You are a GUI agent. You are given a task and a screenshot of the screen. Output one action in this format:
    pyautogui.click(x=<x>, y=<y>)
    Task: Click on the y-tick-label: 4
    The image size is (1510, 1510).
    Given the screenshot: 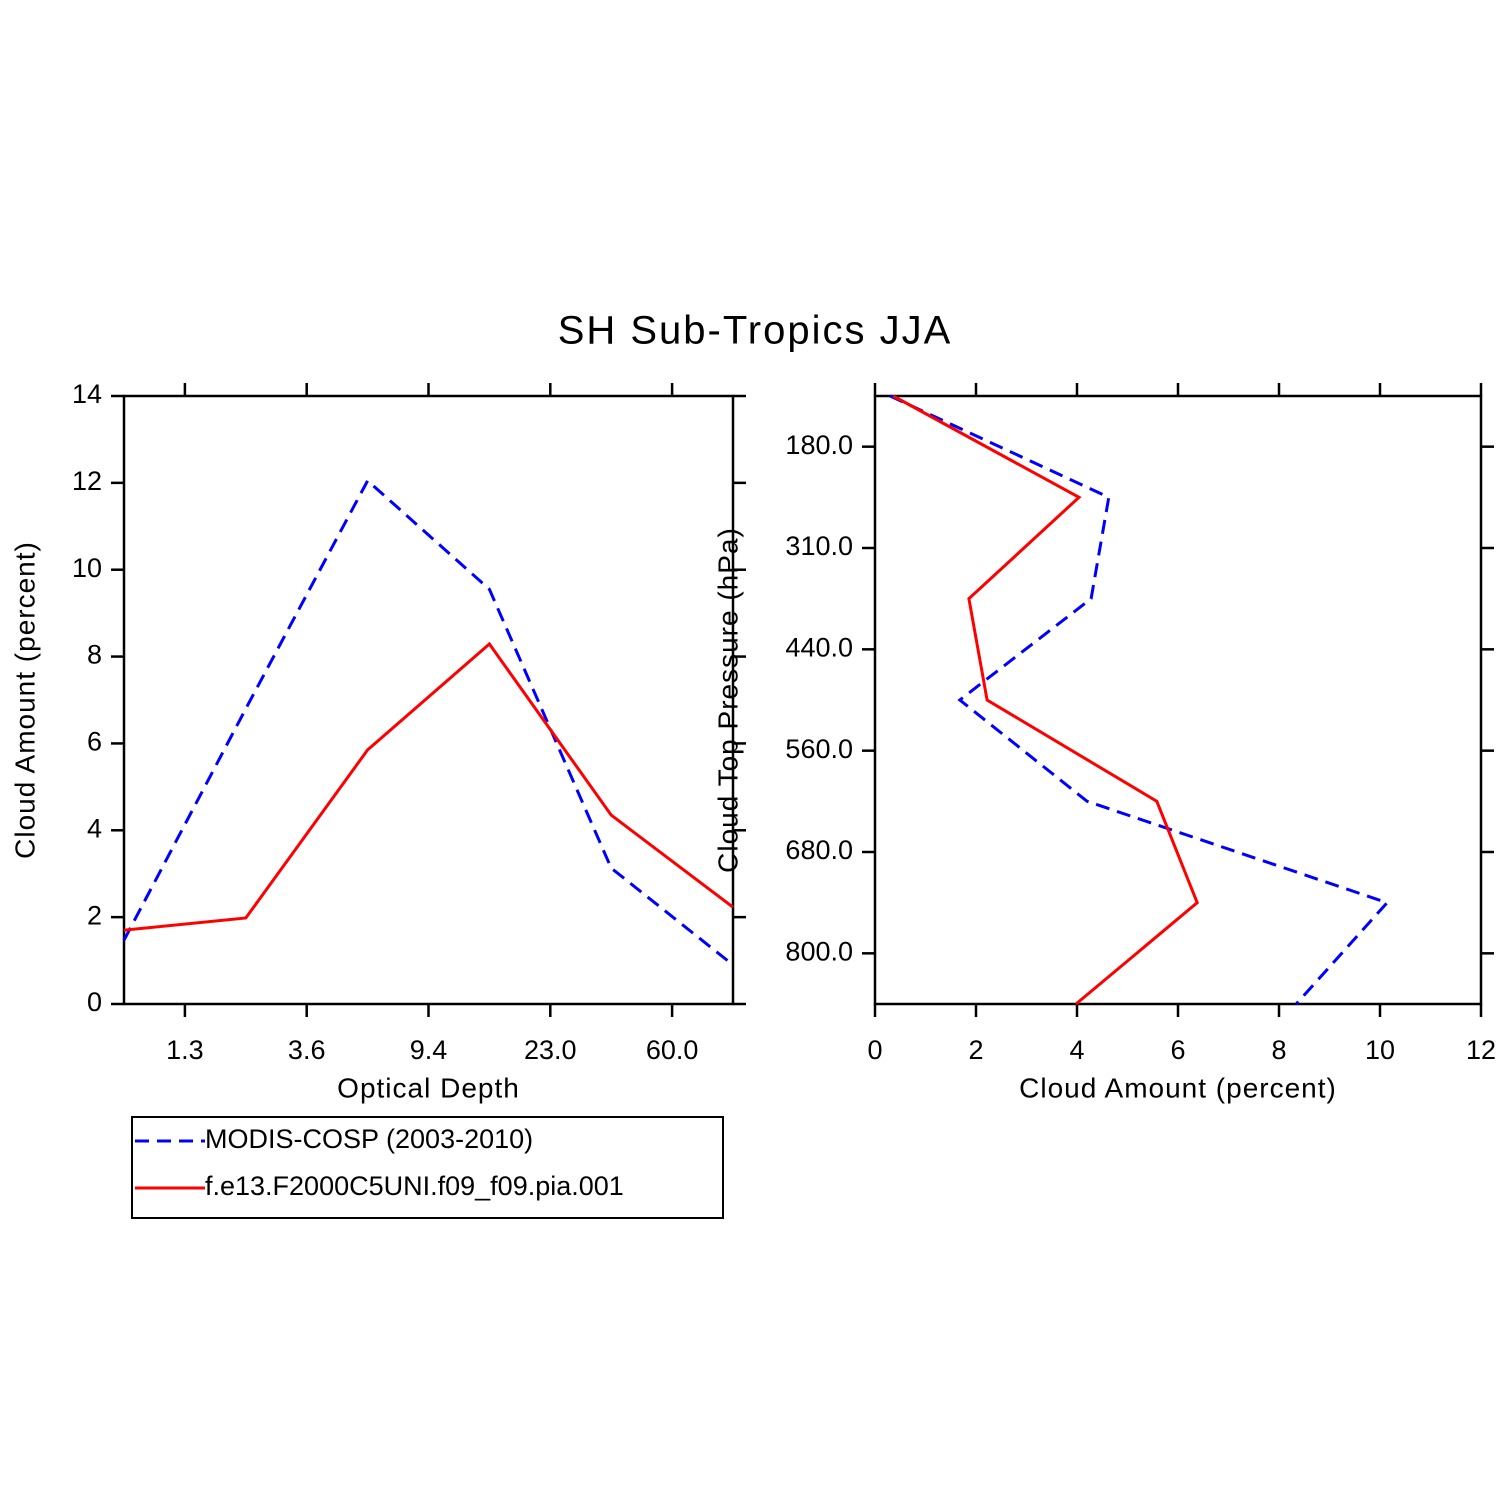 What is the action you would take?
    pyautogui.click(x=94, y=828)
    